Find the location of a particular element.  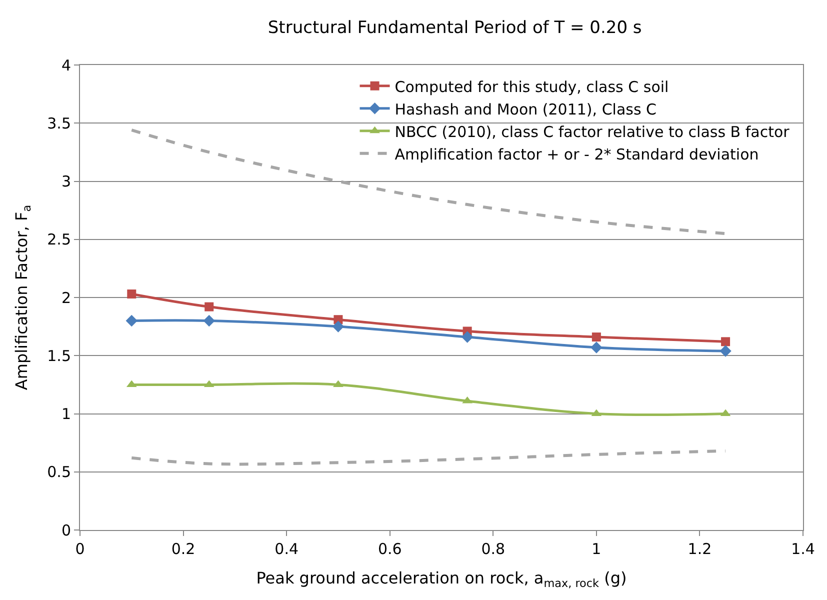

x-axis-title: Peak ground acceleration on rock, a$_{max, rock}$ (g) is located at coordinates (441, 579).